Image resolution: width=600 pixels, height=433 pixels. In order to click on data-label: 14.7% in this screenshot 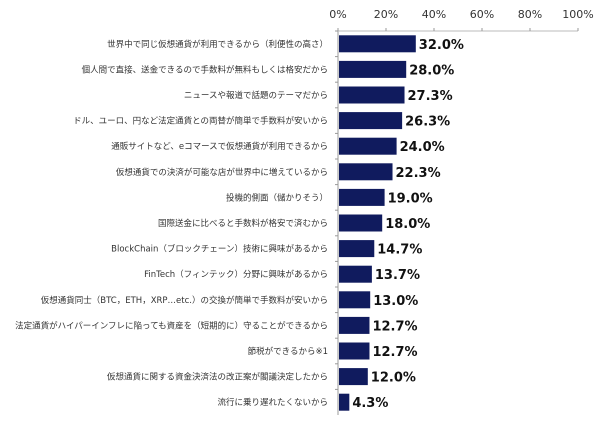, I will do `click(399, 250)`.